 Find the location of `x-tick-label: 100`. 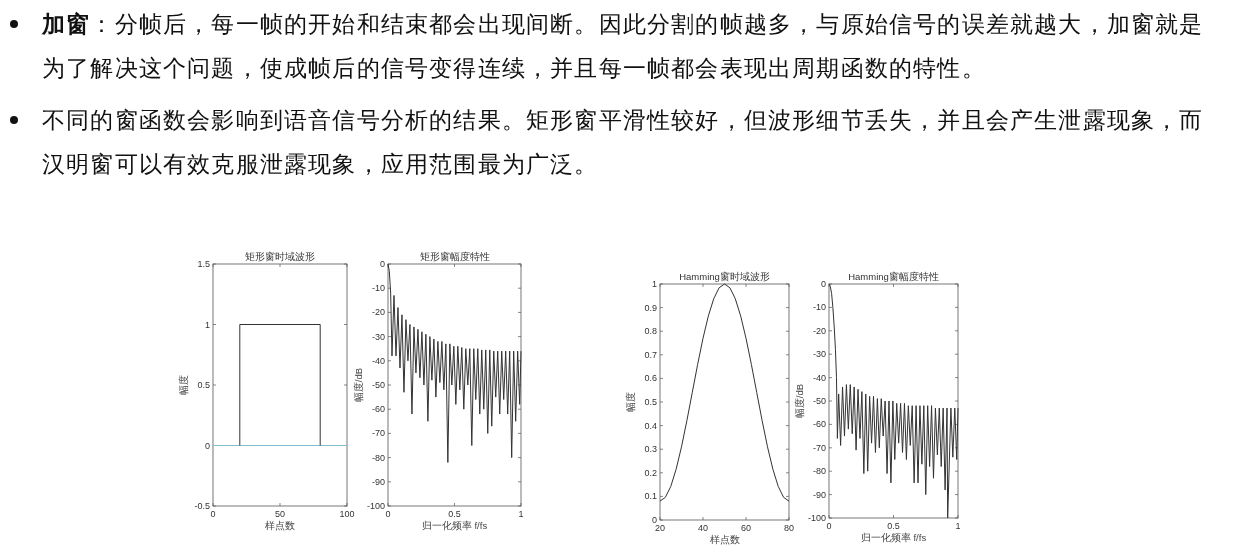

x-tick-label: 100 is located at coordinates (347, 514).